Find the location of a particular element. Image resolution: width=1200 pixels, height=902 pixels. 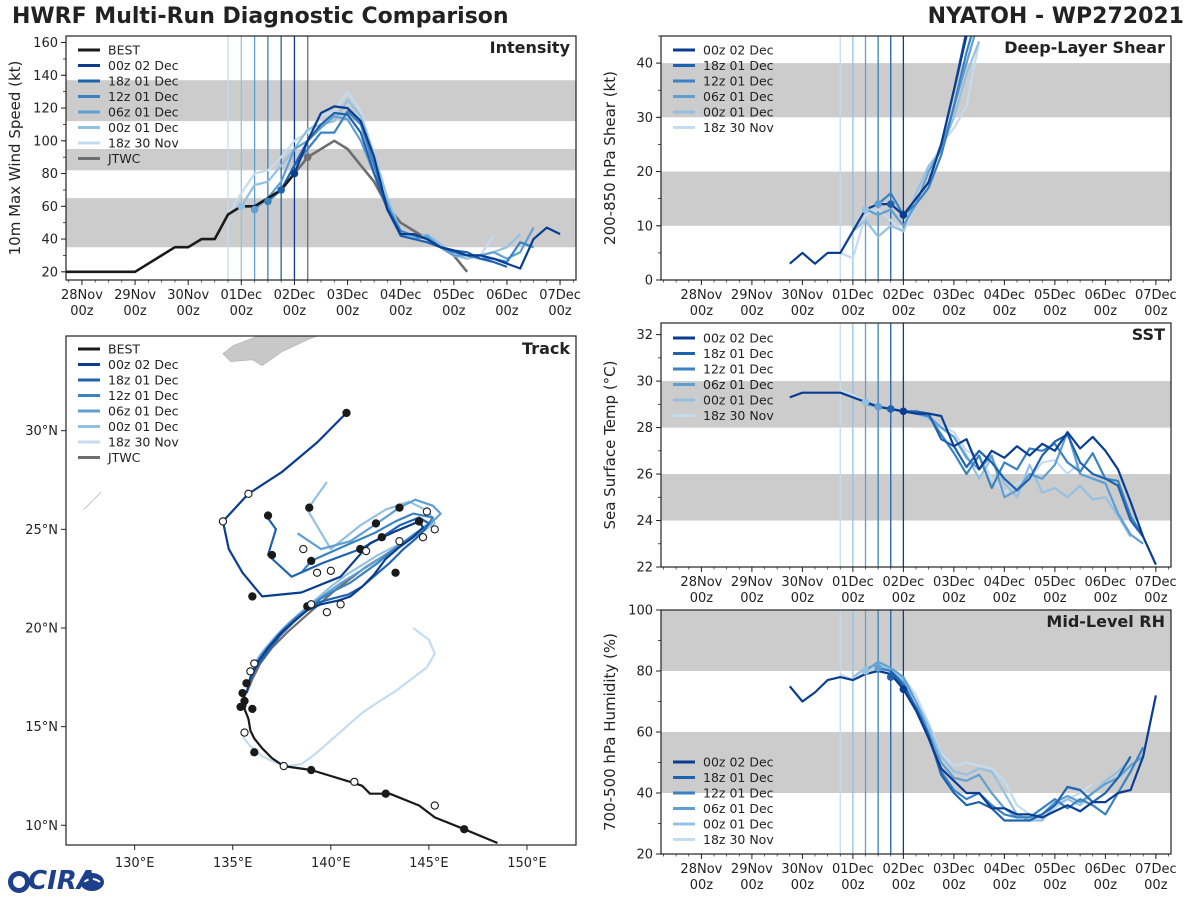

sst-xtick-label-5: 03Dec 00z is located at coordinates (954, 590).